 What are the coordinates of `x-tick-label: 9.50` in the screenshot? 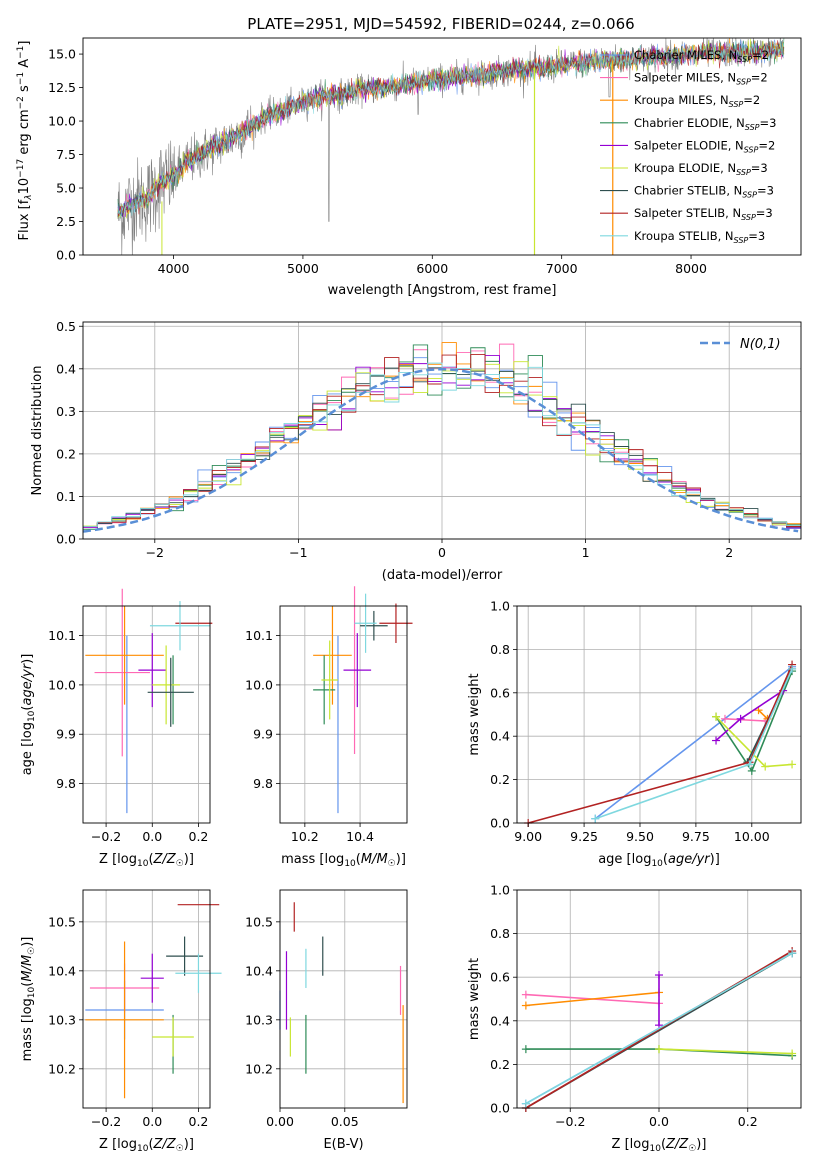 It's located at (640, 836).